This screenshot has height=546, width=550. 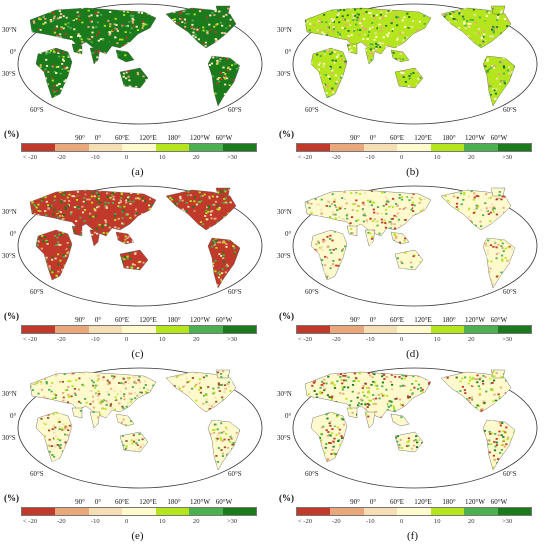 What do you see at coordinates (410, 238) in the screenshot?
I see `land-area` at bounding box center [410, 238].